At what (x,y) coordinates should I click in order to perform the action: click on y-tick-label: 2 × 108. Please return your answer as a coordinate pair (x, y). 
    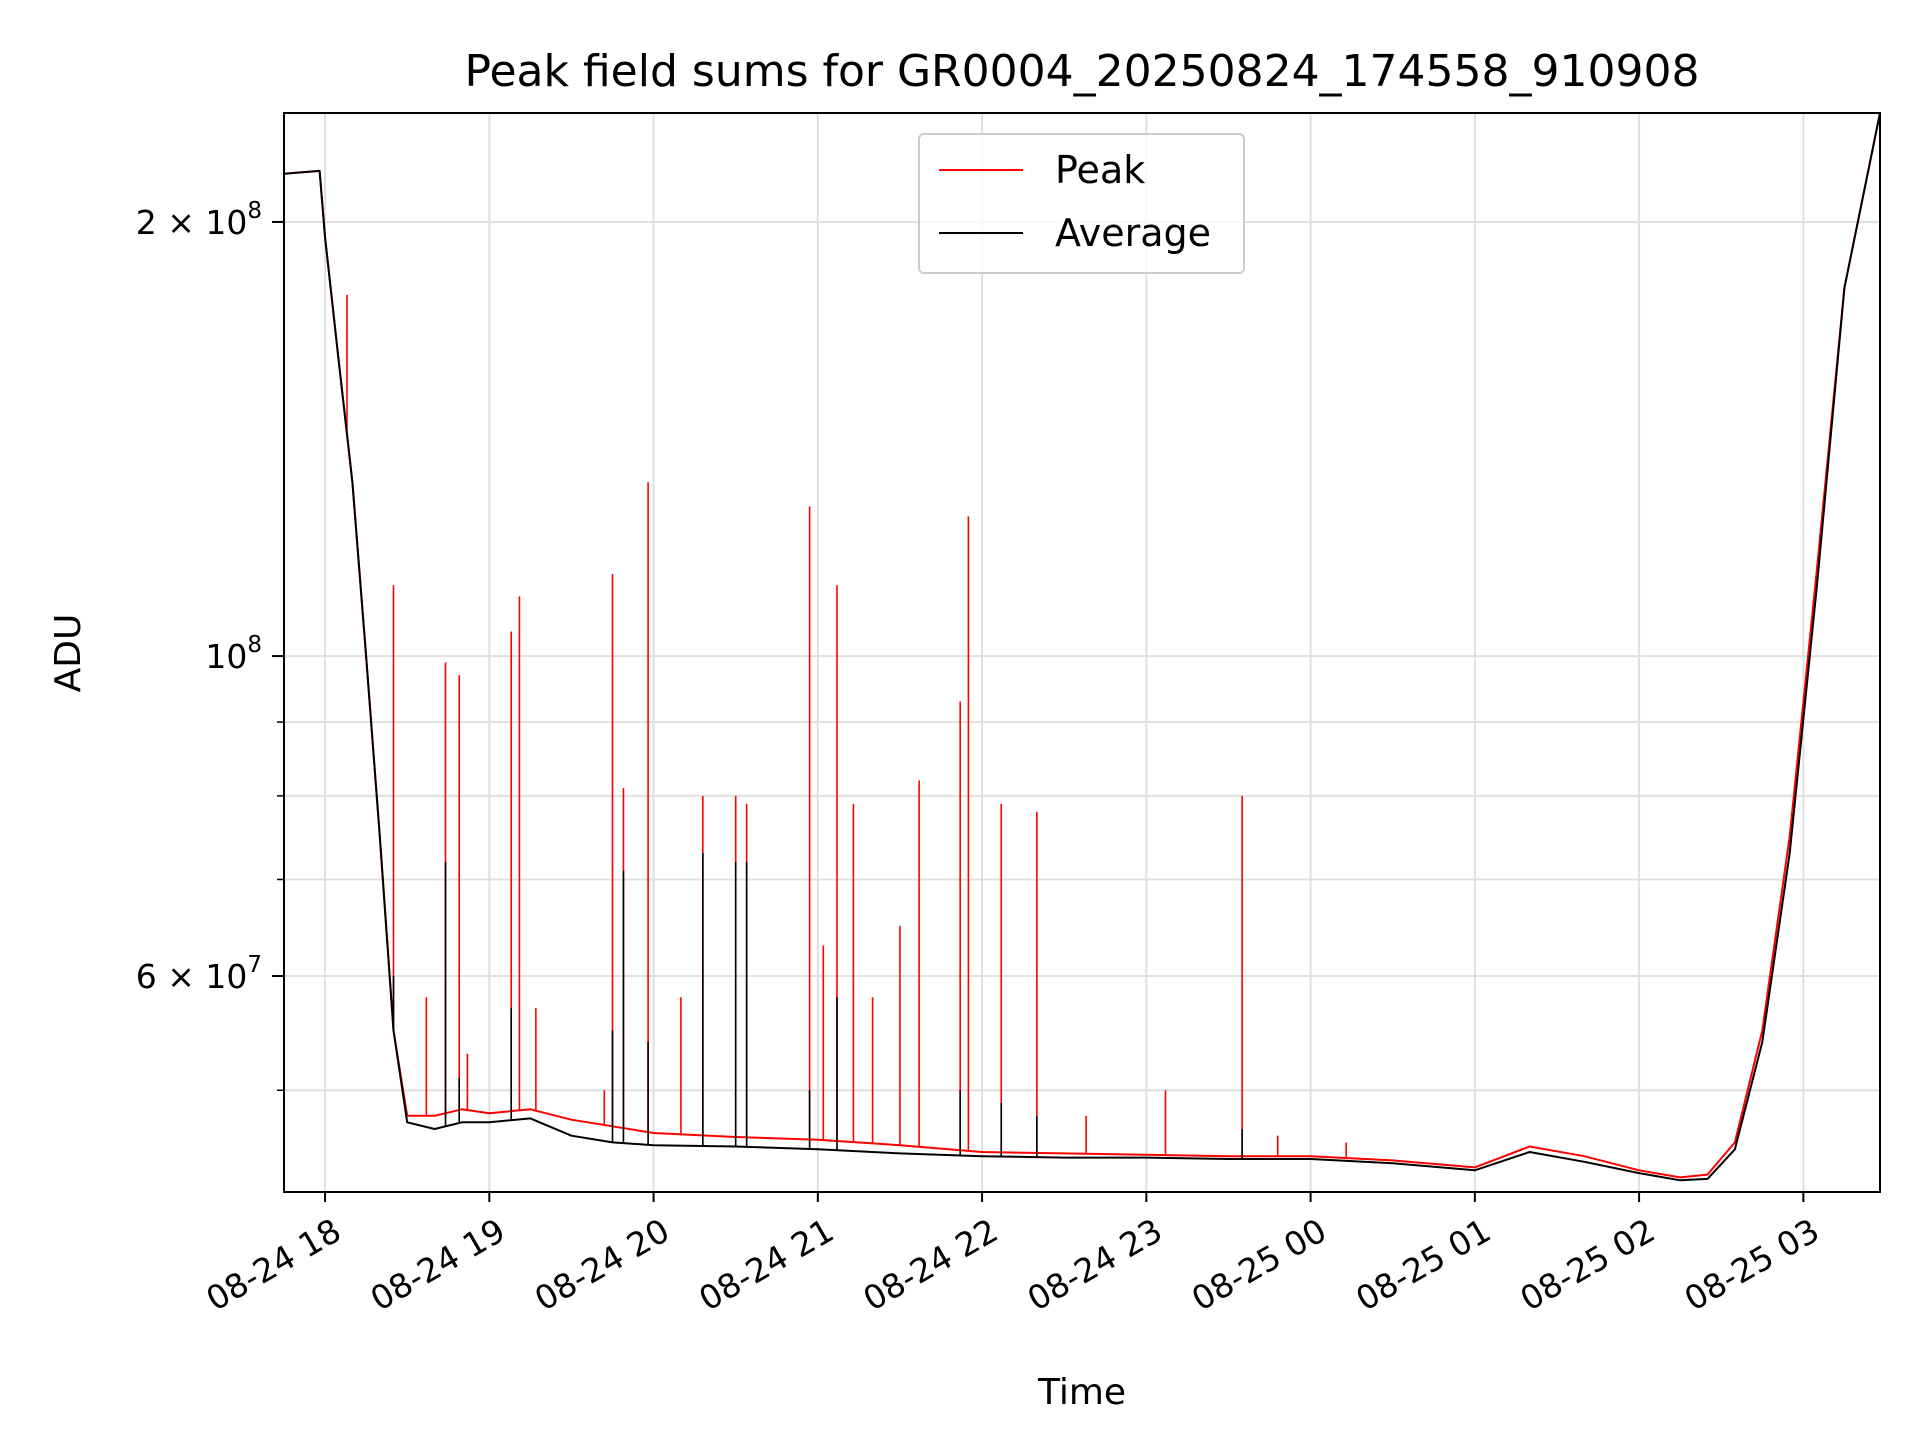
    Looking at the image, I should click on (199, 220).